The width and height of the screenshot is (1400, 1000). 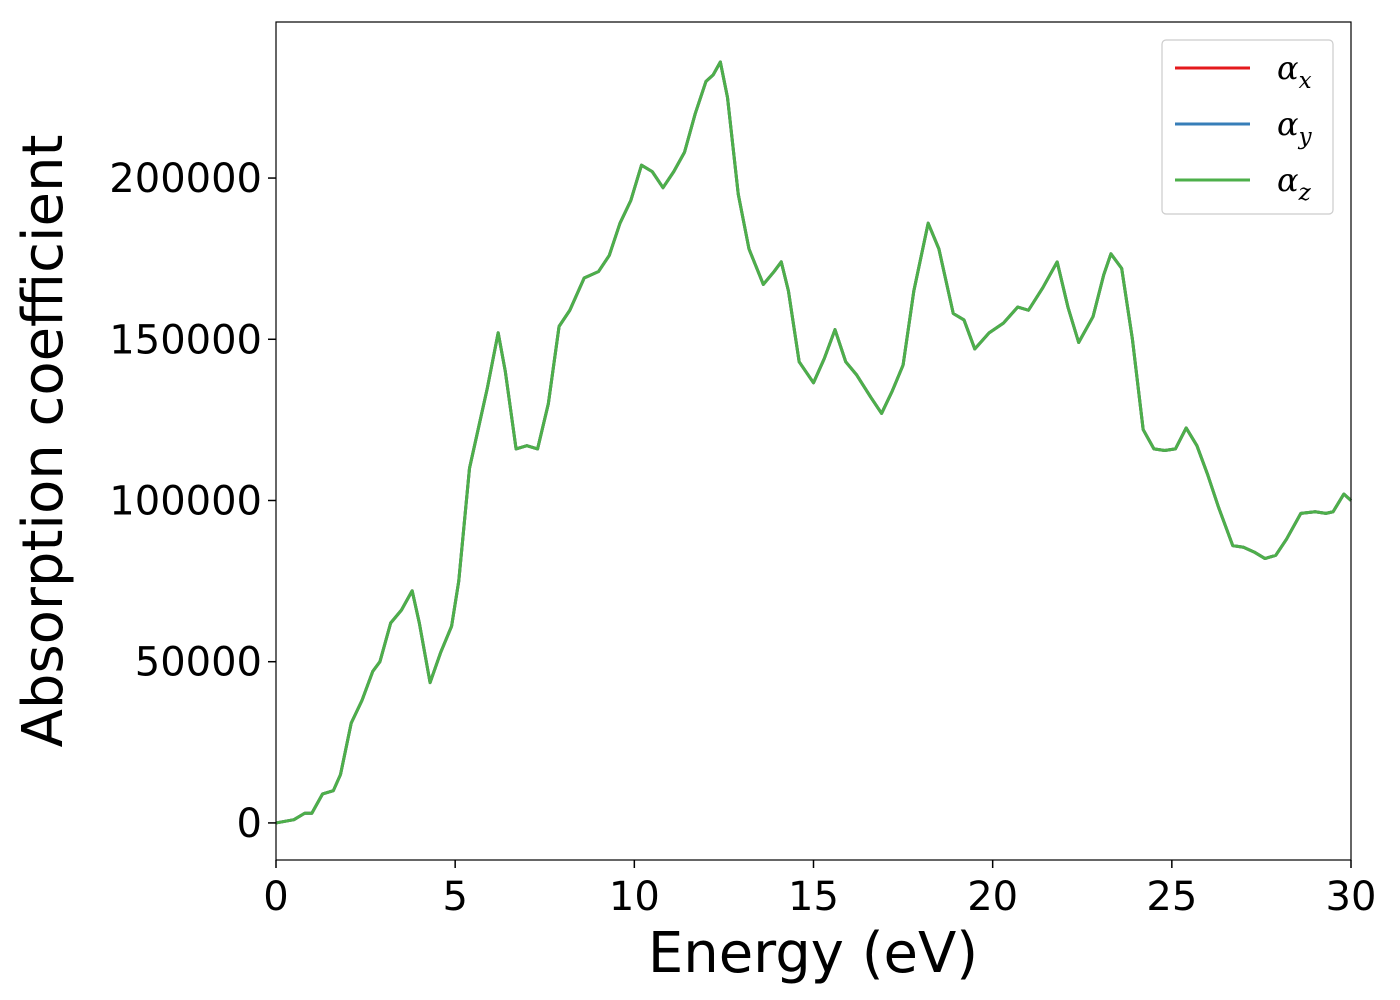 What do you see at coordinates (454, 897) in the screenshot?
I see `x-tick-label: 5` at bounding box center [454, 897].